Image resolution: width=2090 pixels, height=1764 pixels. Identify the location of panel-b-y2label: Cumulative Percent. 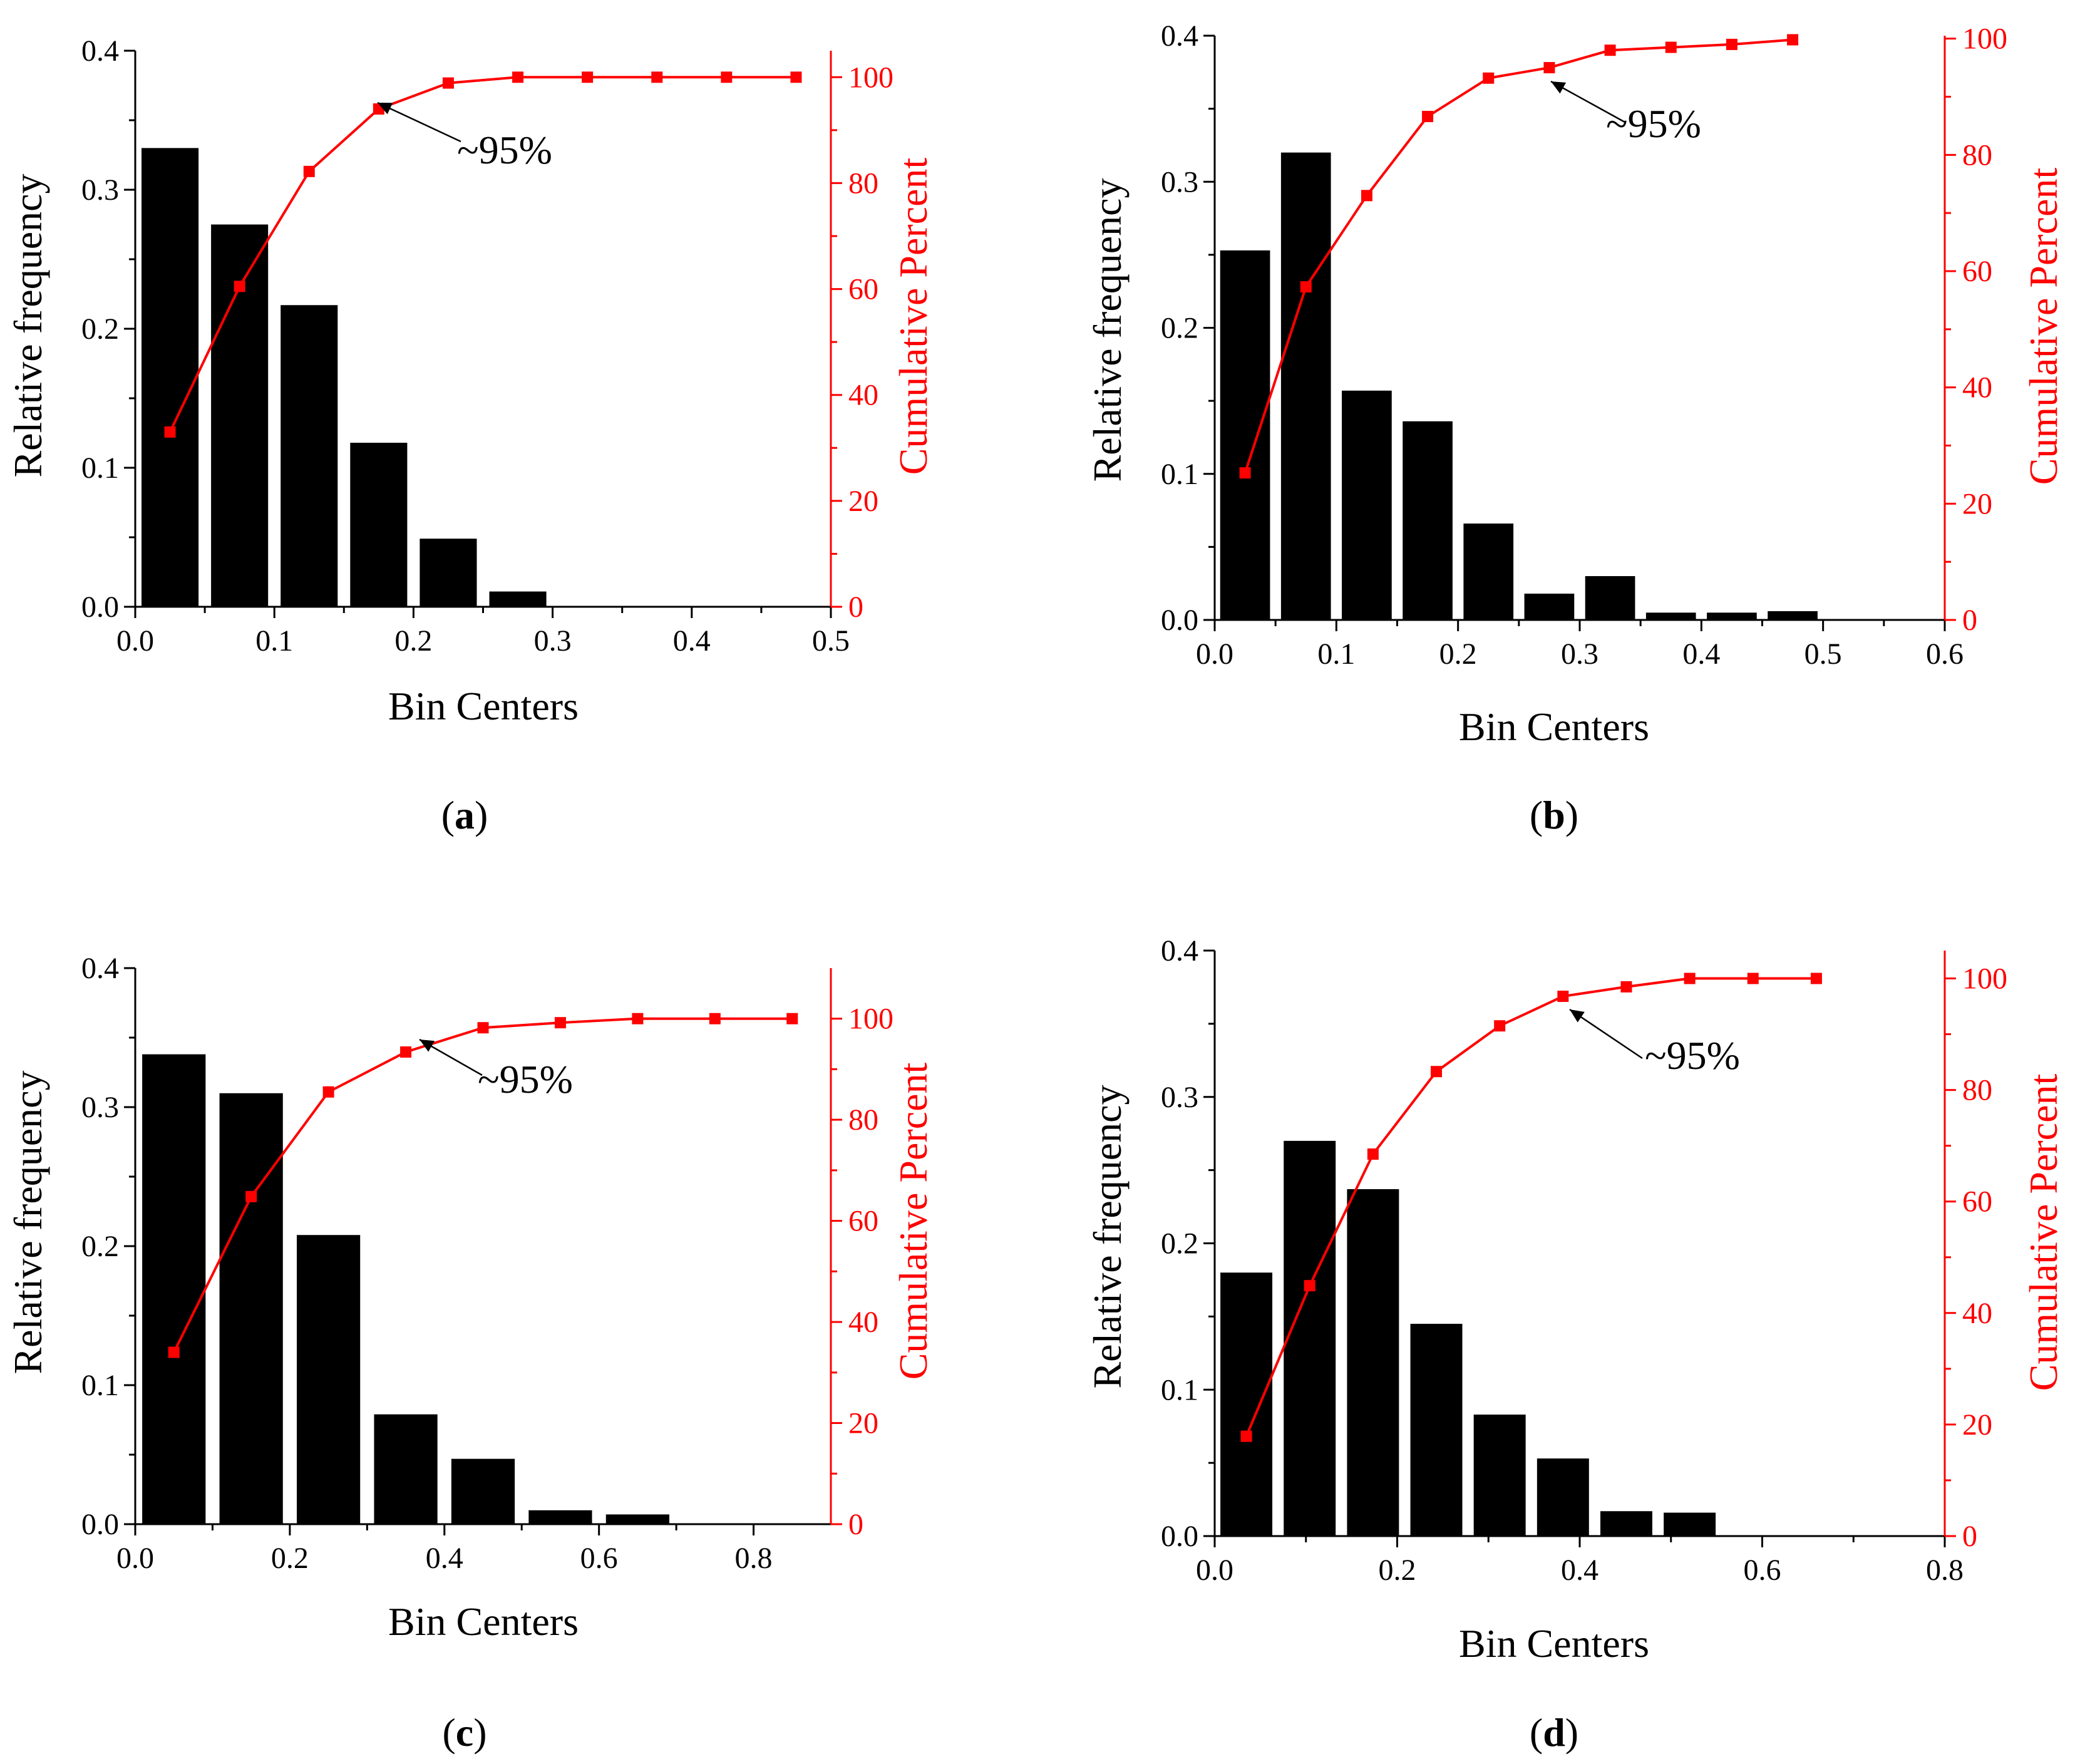
(2043, 326).